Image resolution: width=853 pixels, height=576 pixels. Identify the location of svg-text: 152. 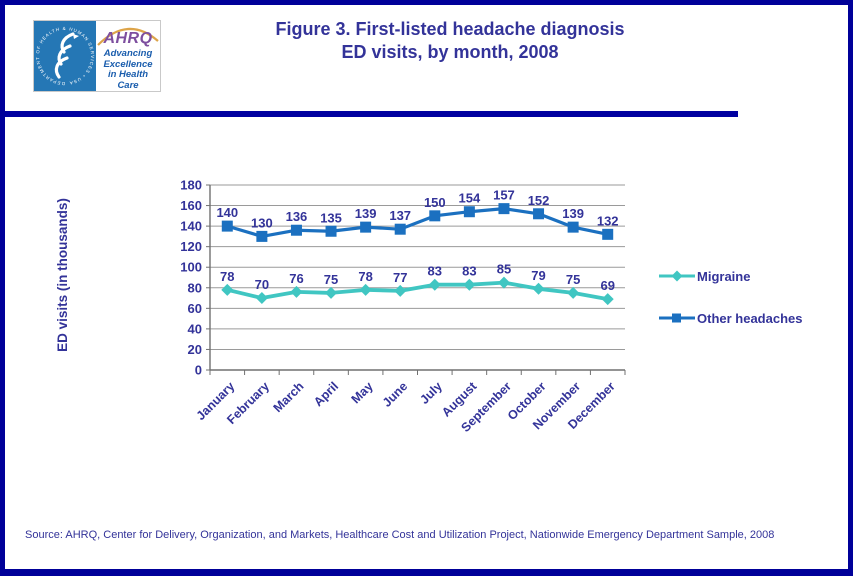
(539, 200).